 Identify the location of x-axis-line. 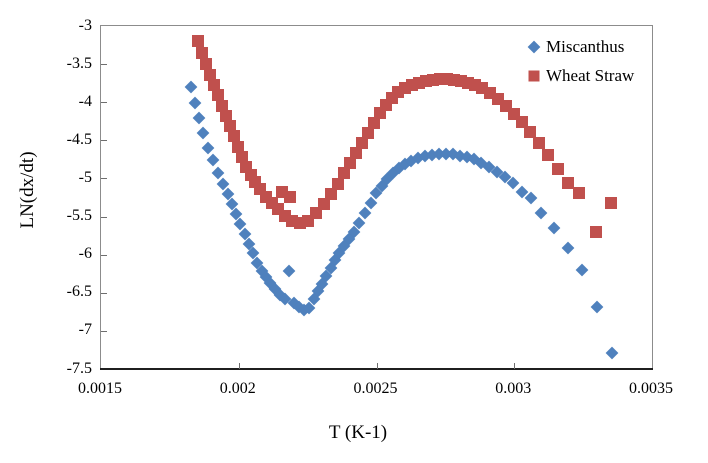
(376, 369).